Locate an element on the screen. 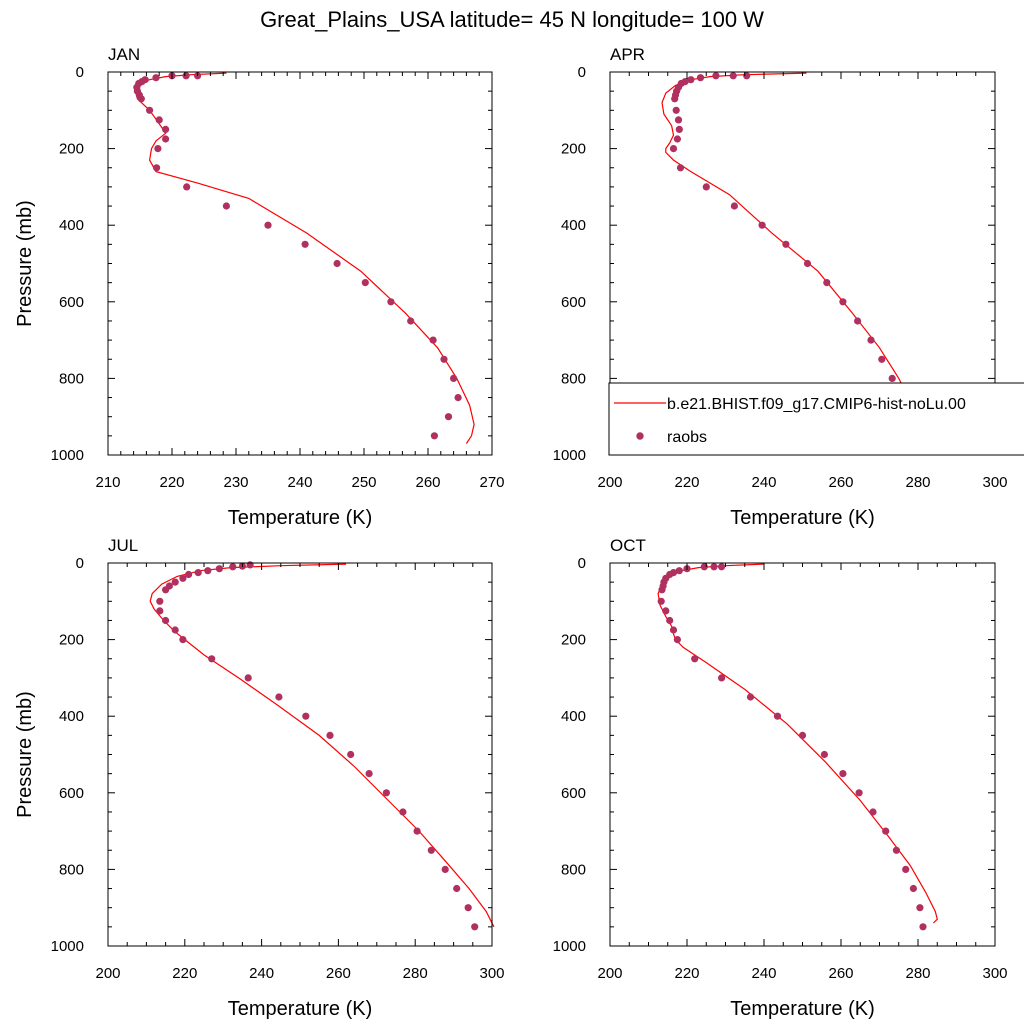  legend-obs-label: raobs is located at coordinates (687, 437).